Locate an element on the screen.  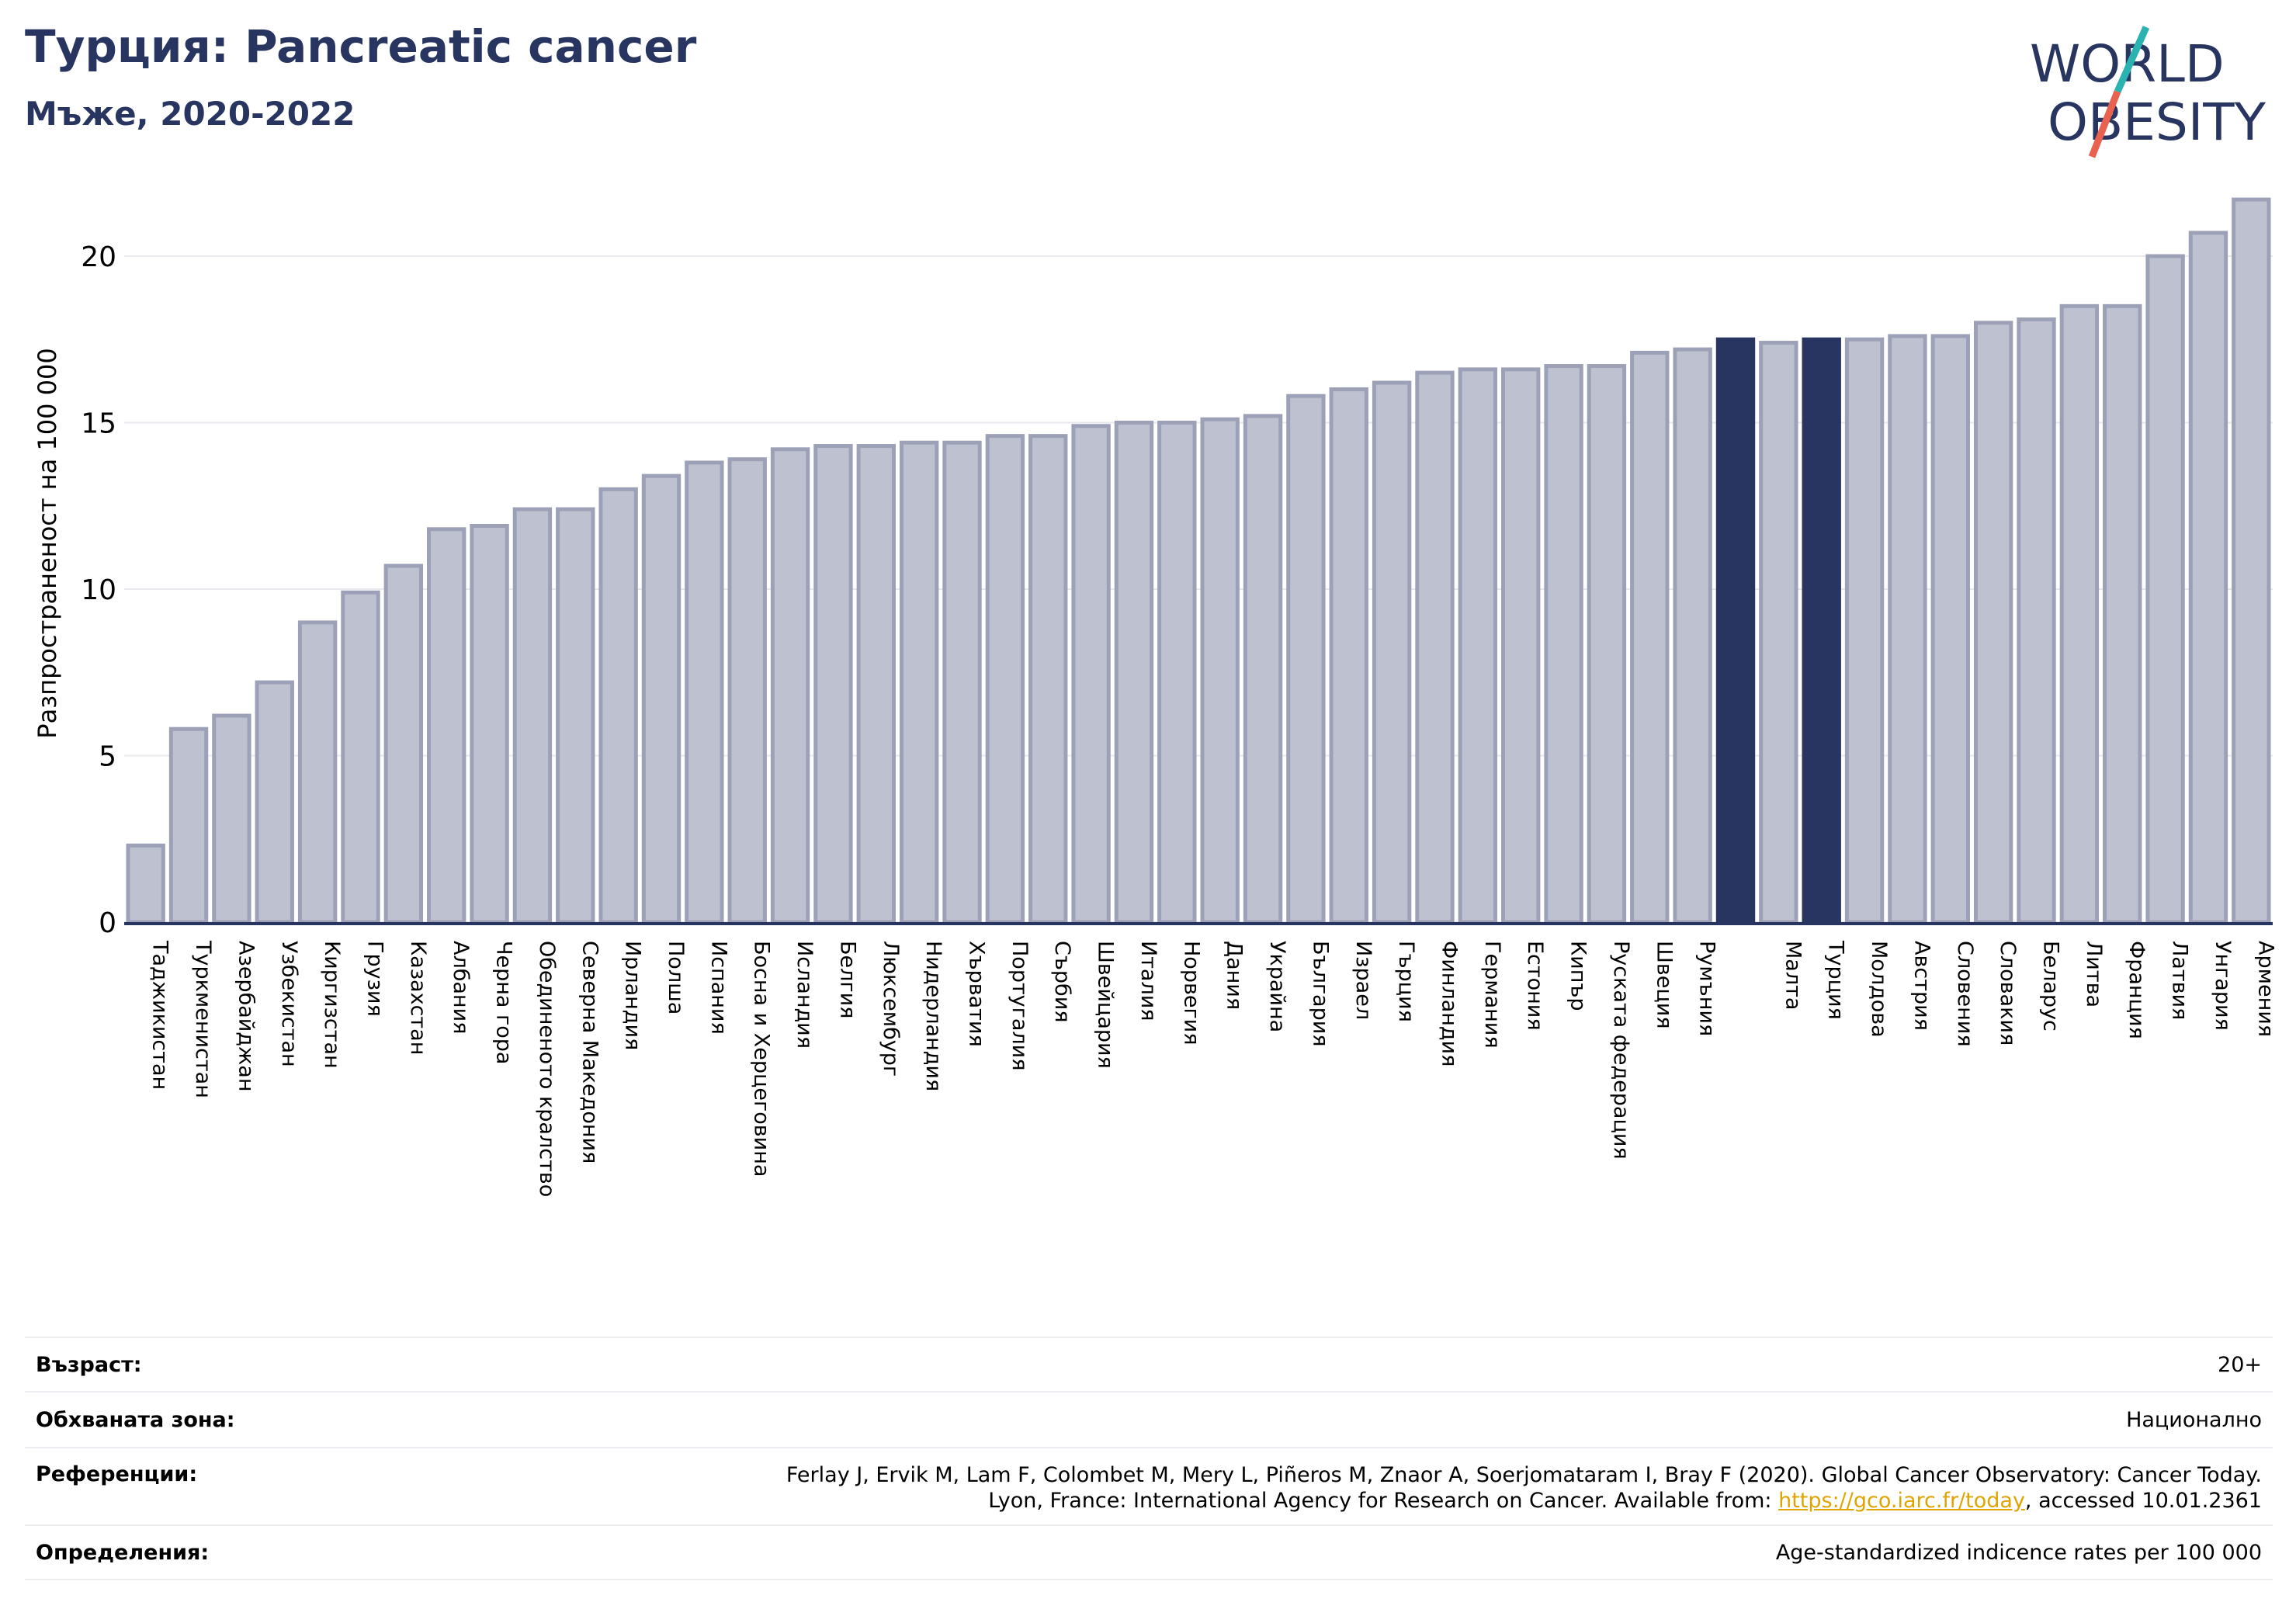
x-tick-label: Руската федерация is located at coordinates (1621, 1050).